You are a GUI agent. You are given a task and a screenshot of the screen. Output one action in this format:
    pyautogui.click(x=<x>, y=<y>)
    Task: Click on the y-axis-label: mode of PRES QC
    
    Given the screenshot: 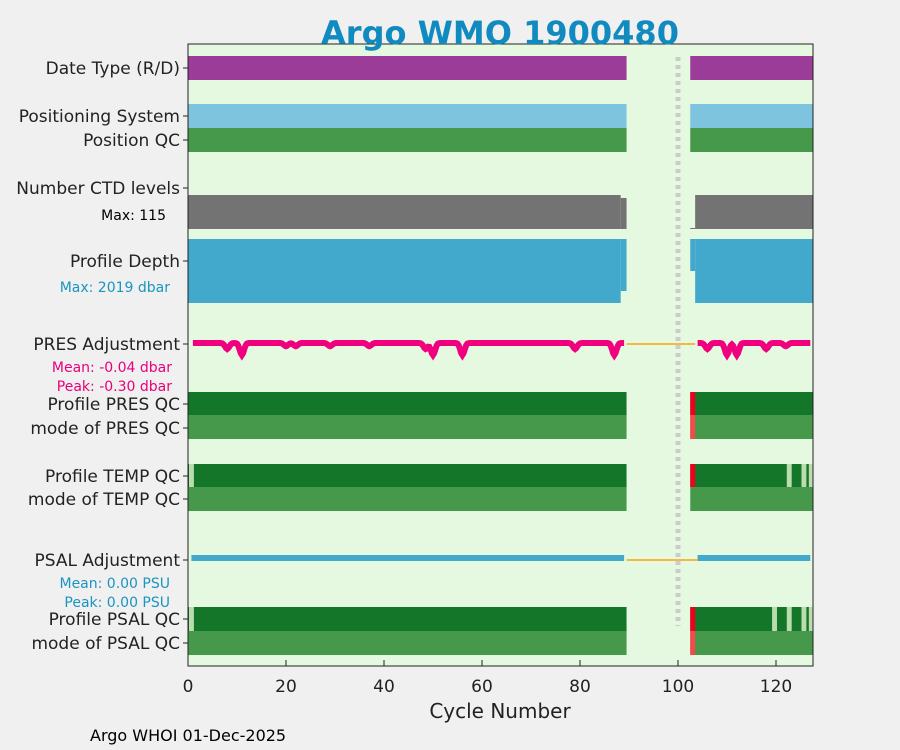 What is the action you would take?
    pyautogui.click(x=105, y=429)
    